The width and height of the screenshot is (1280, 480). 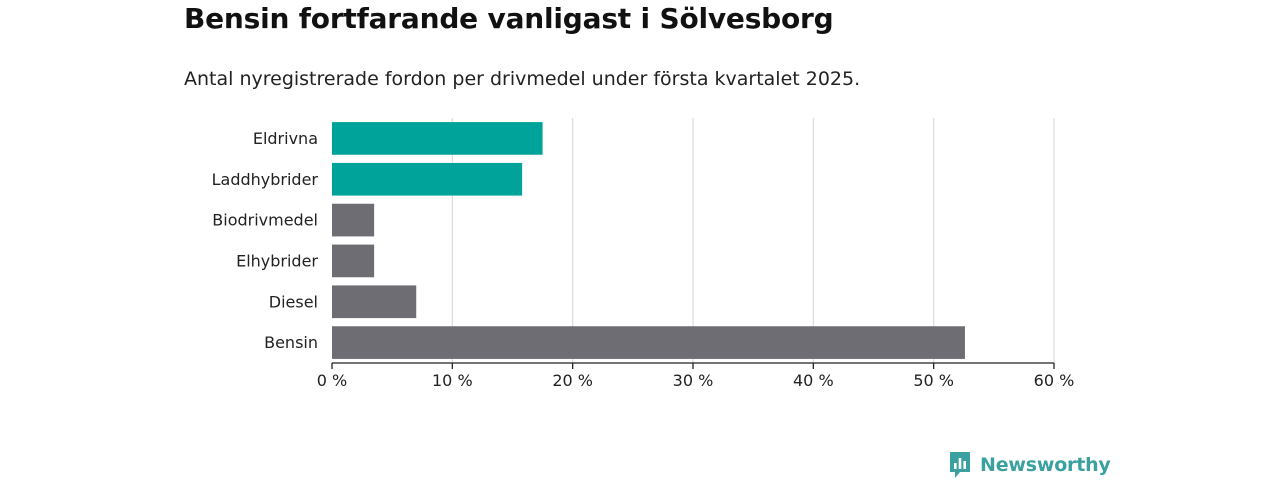 What do you see at coordinates (374, 302) in the screenshot?
I see `bar-diesel` at bounding box center [374, 302].